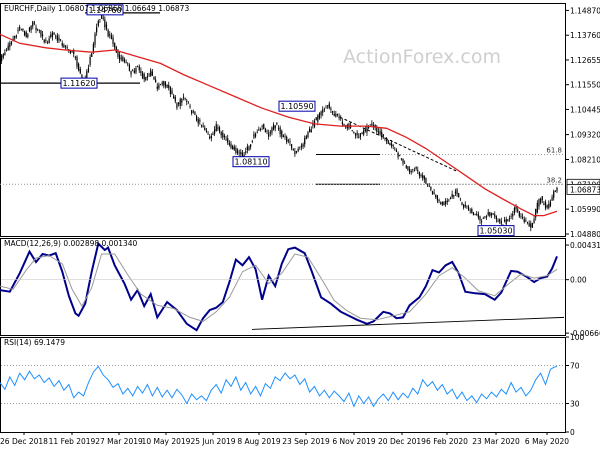 This screenshot has width=600, height=454. I want to click on rsi-y-tick-label: 70, so click(575, 366).